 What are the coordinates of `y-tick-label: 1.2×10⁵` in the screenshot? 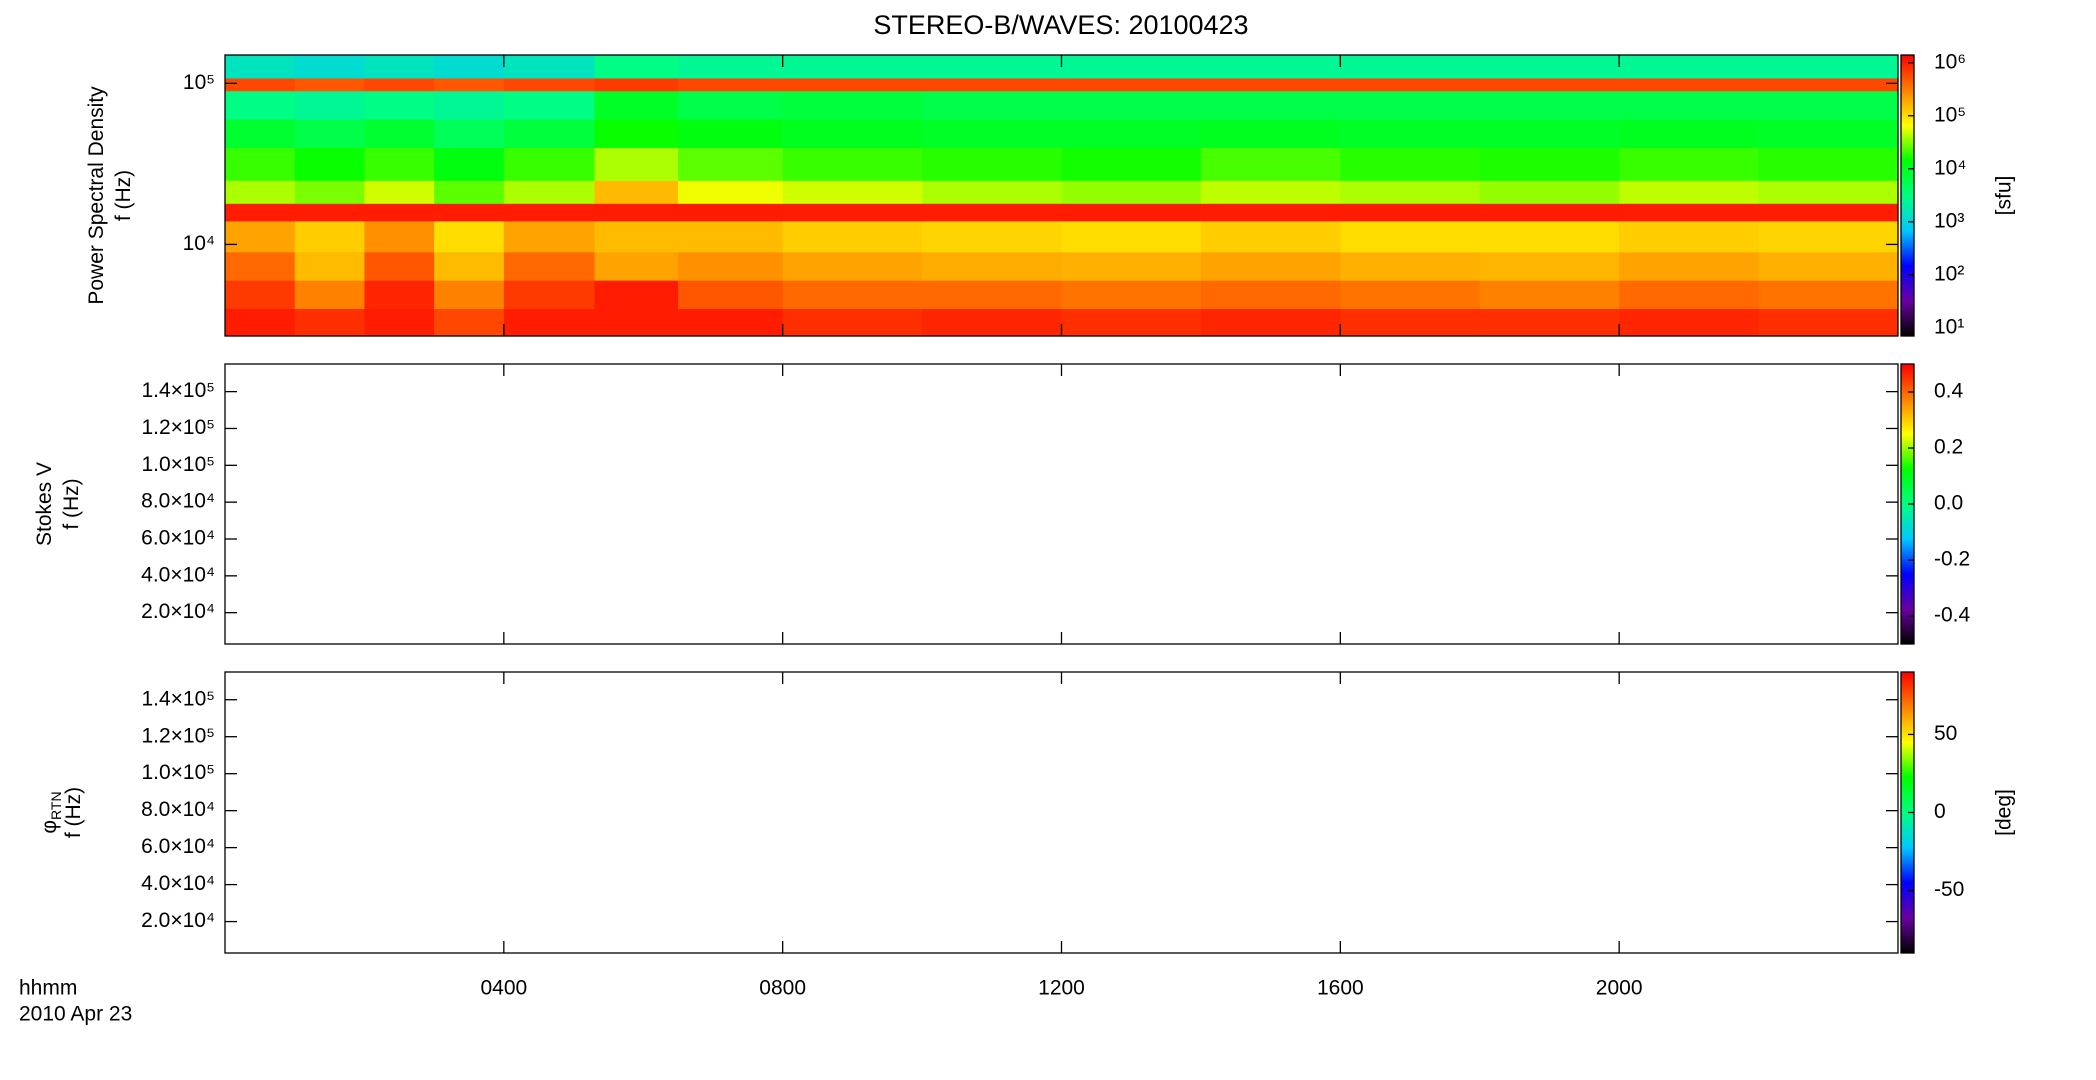 It's located at (178, 735).